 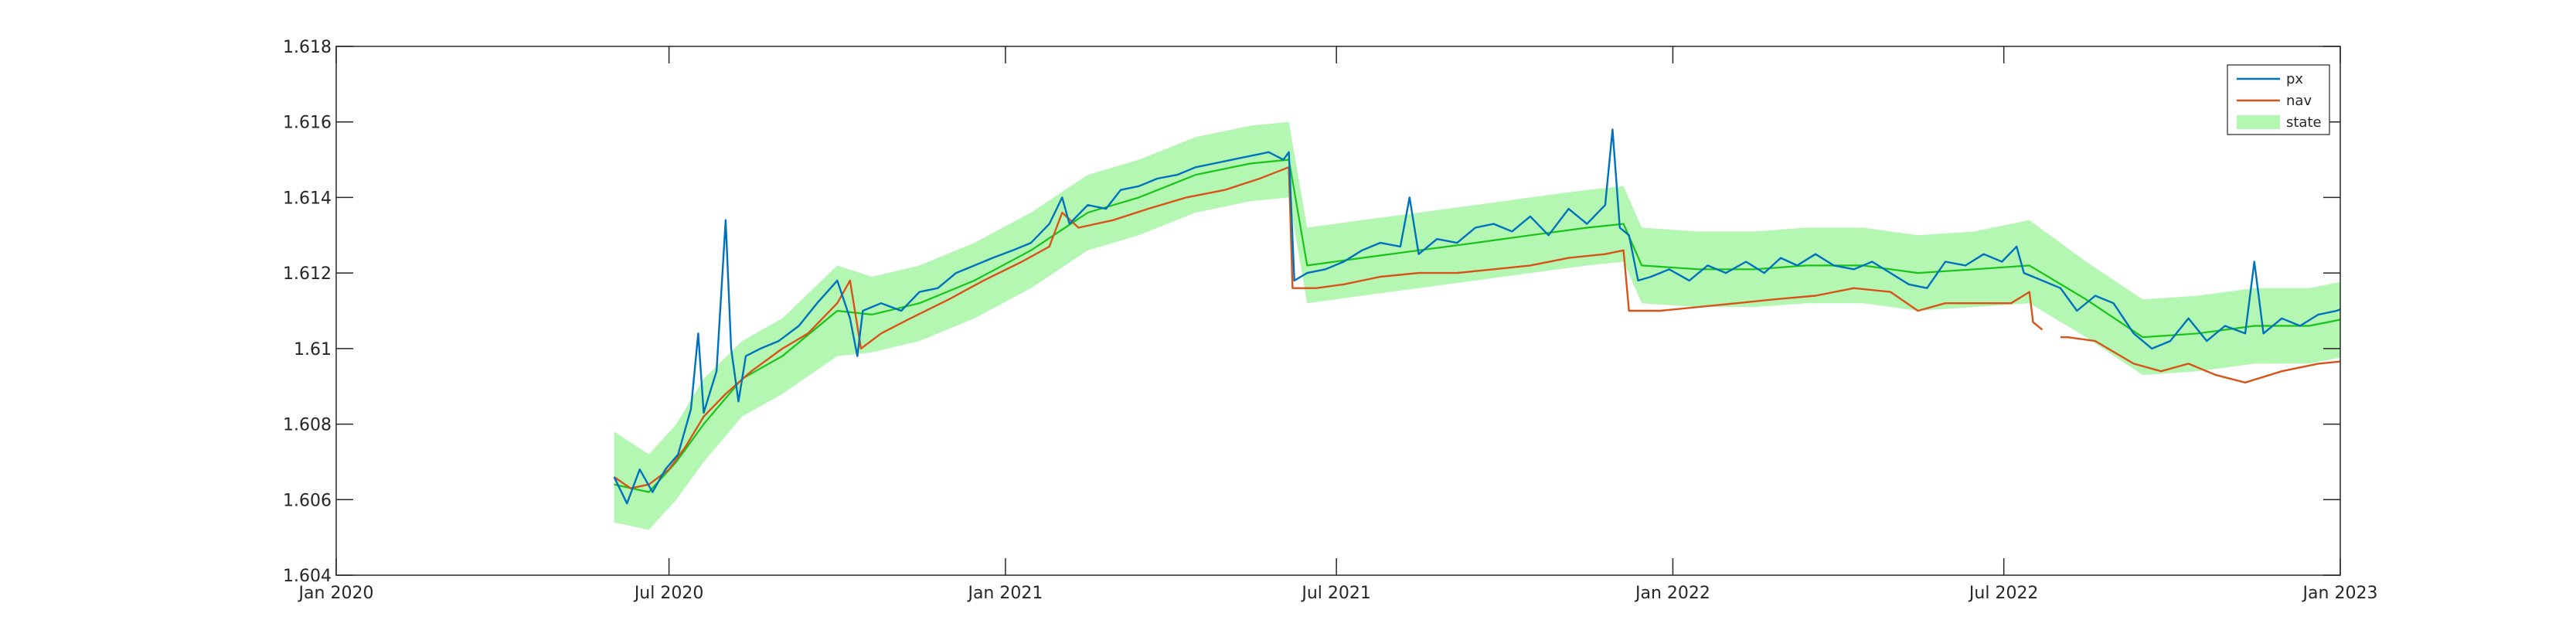 I want to click on x-tick-label: Jul 2021, so click(x=1335, y=593).